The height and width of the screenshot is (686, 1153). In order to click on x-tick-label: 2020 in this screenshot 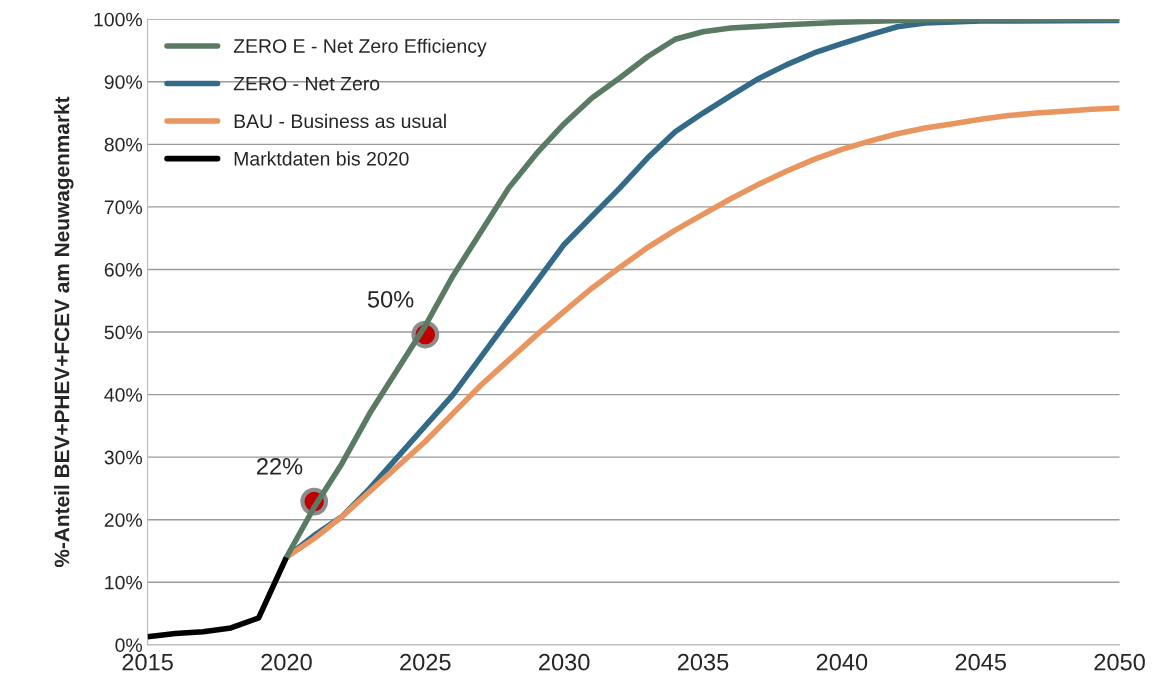, I will do `click(286, 662)`.